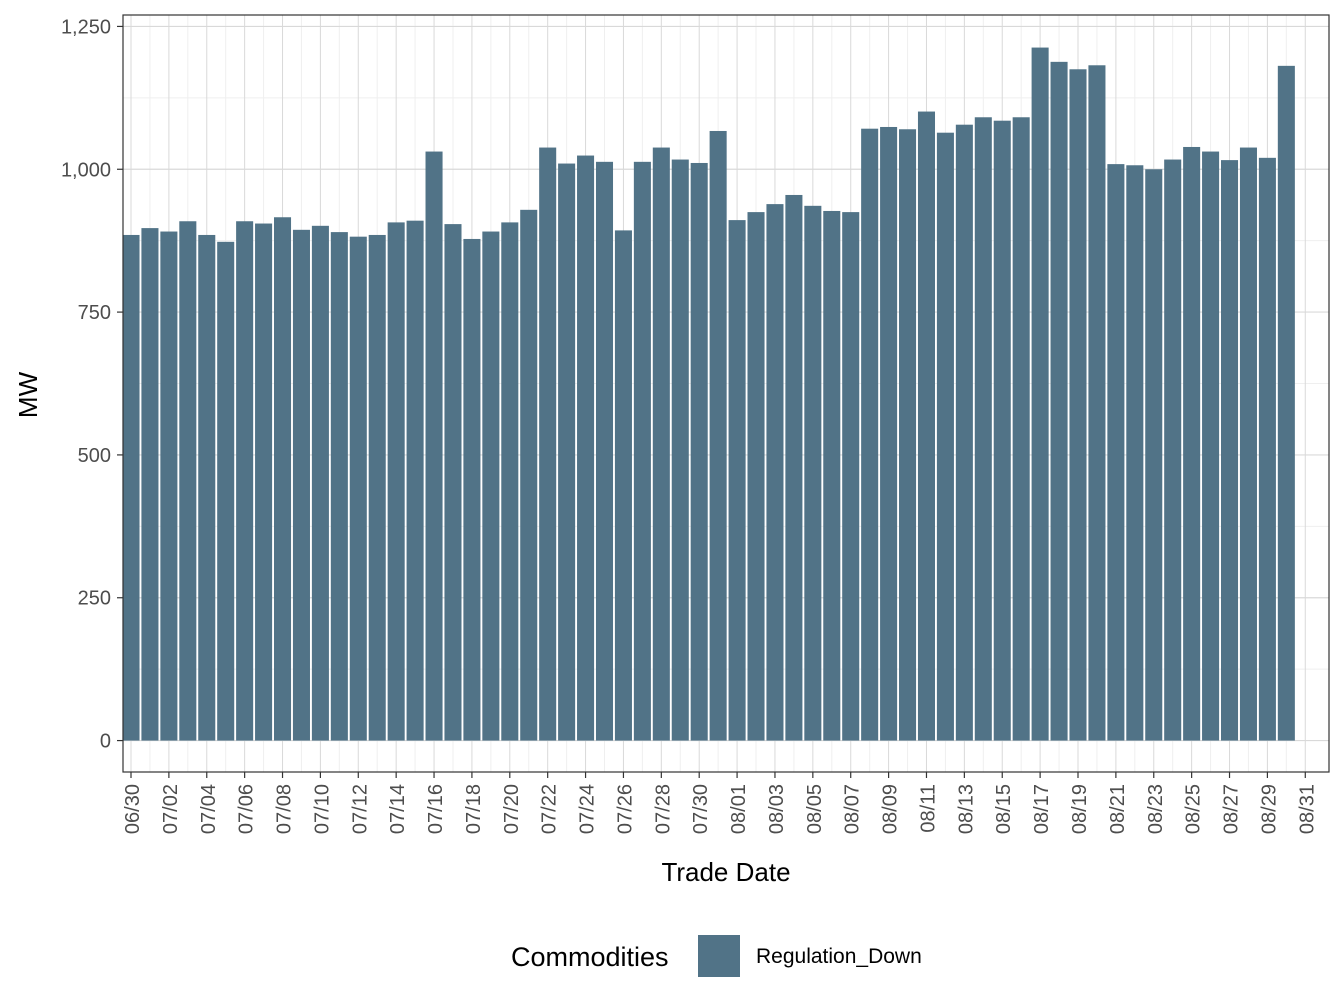 This screenshot has width=1344, height=1008. Describe the element at coordinates (209, 809) in the screenshot. I see `x-tick-label: 07/04` at that location.